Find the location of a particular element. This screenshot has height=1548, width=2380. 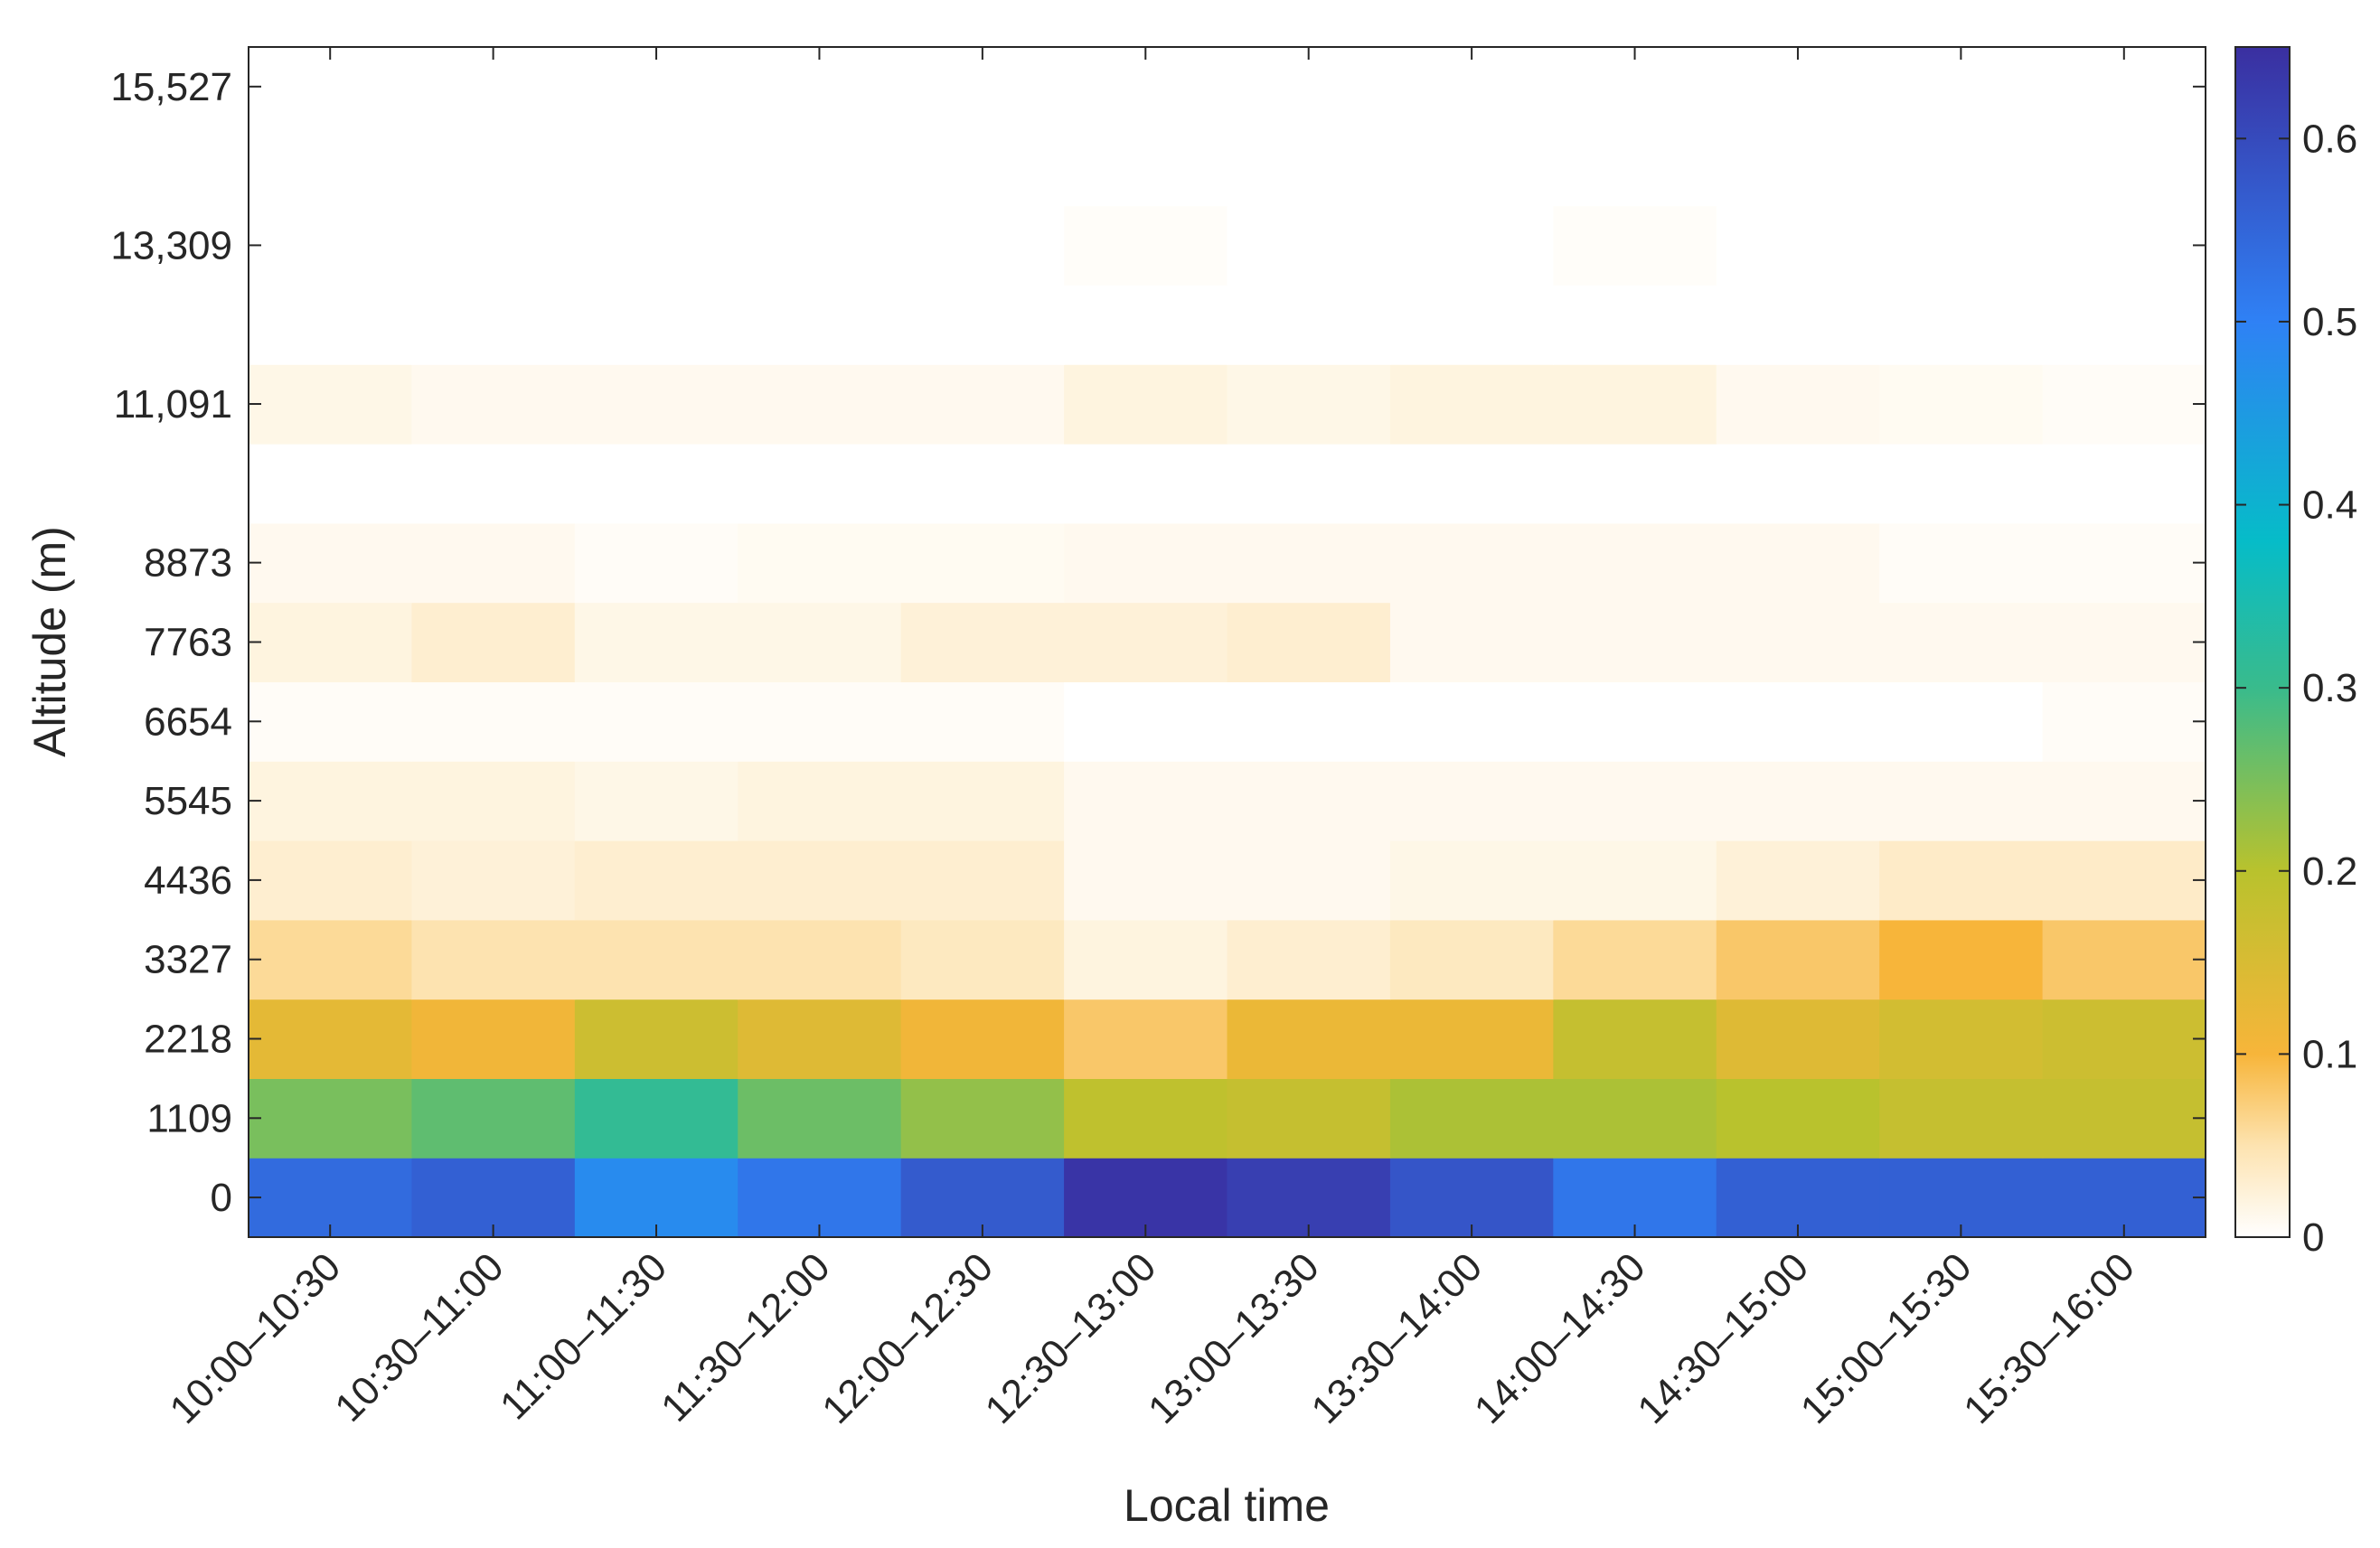

x-tick-label: 14:00–14:30 is located at coordinates (1560, 1338).